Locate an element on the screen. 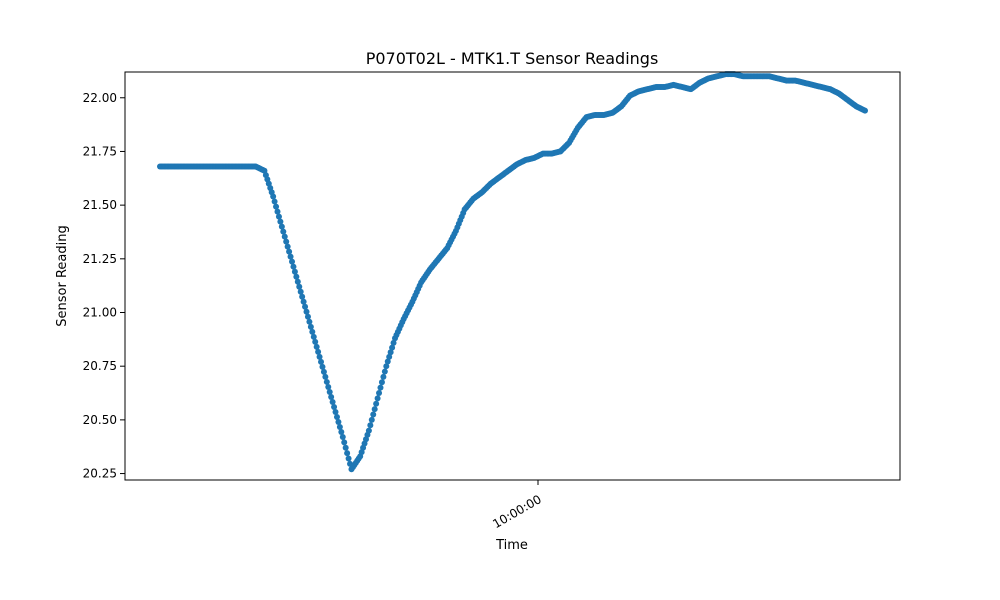 The width and height of the screenshot is (1000, 600). y-axis-ticks: 20.25 20.50 20.75 21.00 21.25 21.50 21.75 22.00 is located at coordinates (104, 286).